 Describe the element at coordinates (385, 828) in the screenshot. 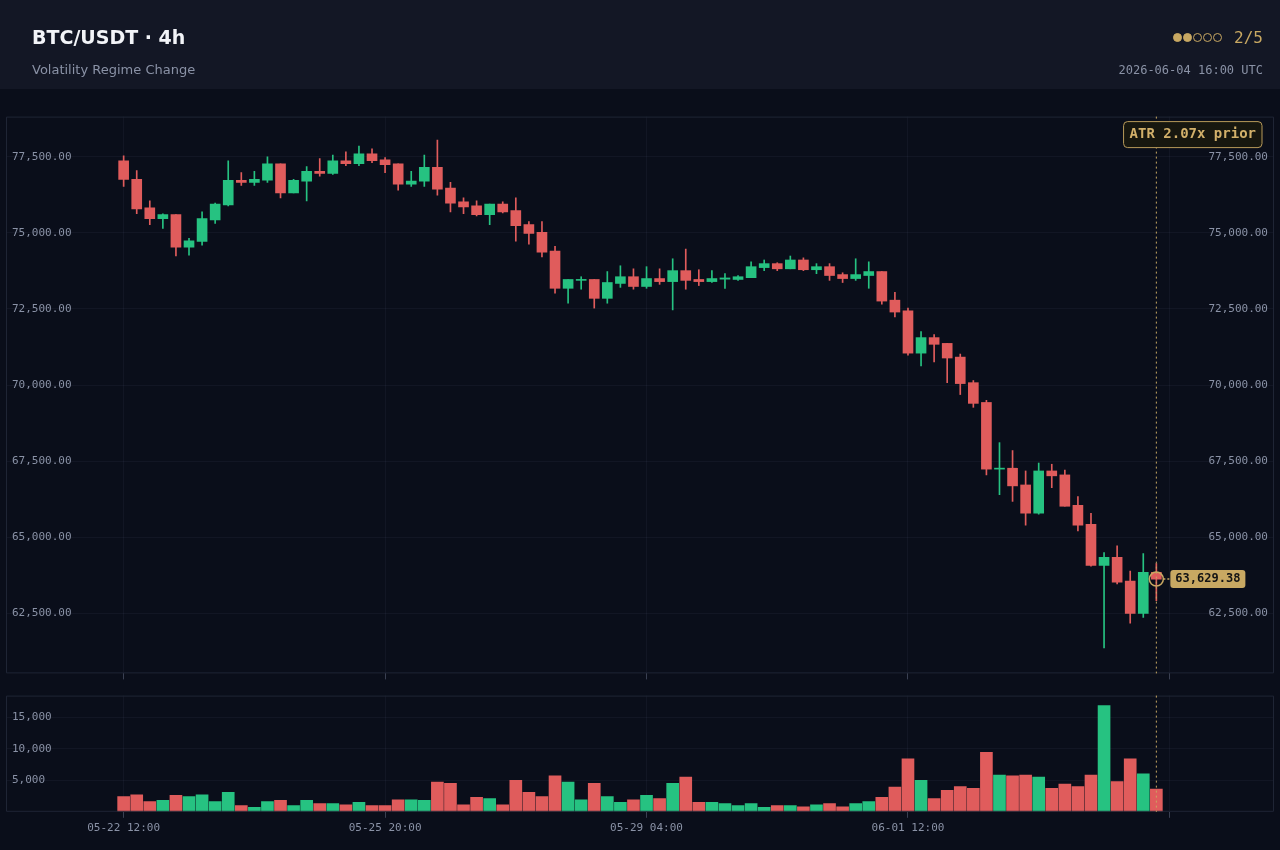

I see `x-tick-label: 05-25 20:00` at that location.